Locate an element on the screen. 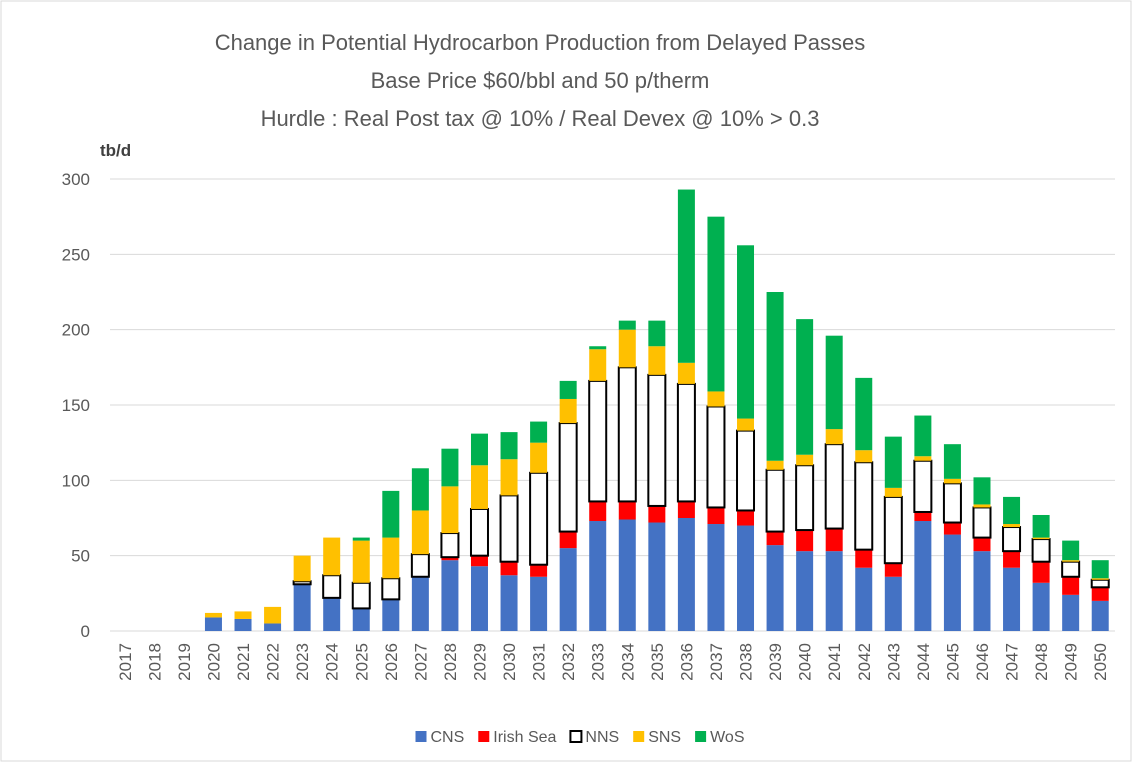 The width and height of the screenshot is (1137, 772). y-axis-label: tb/d is located at coordinates (115, 150).